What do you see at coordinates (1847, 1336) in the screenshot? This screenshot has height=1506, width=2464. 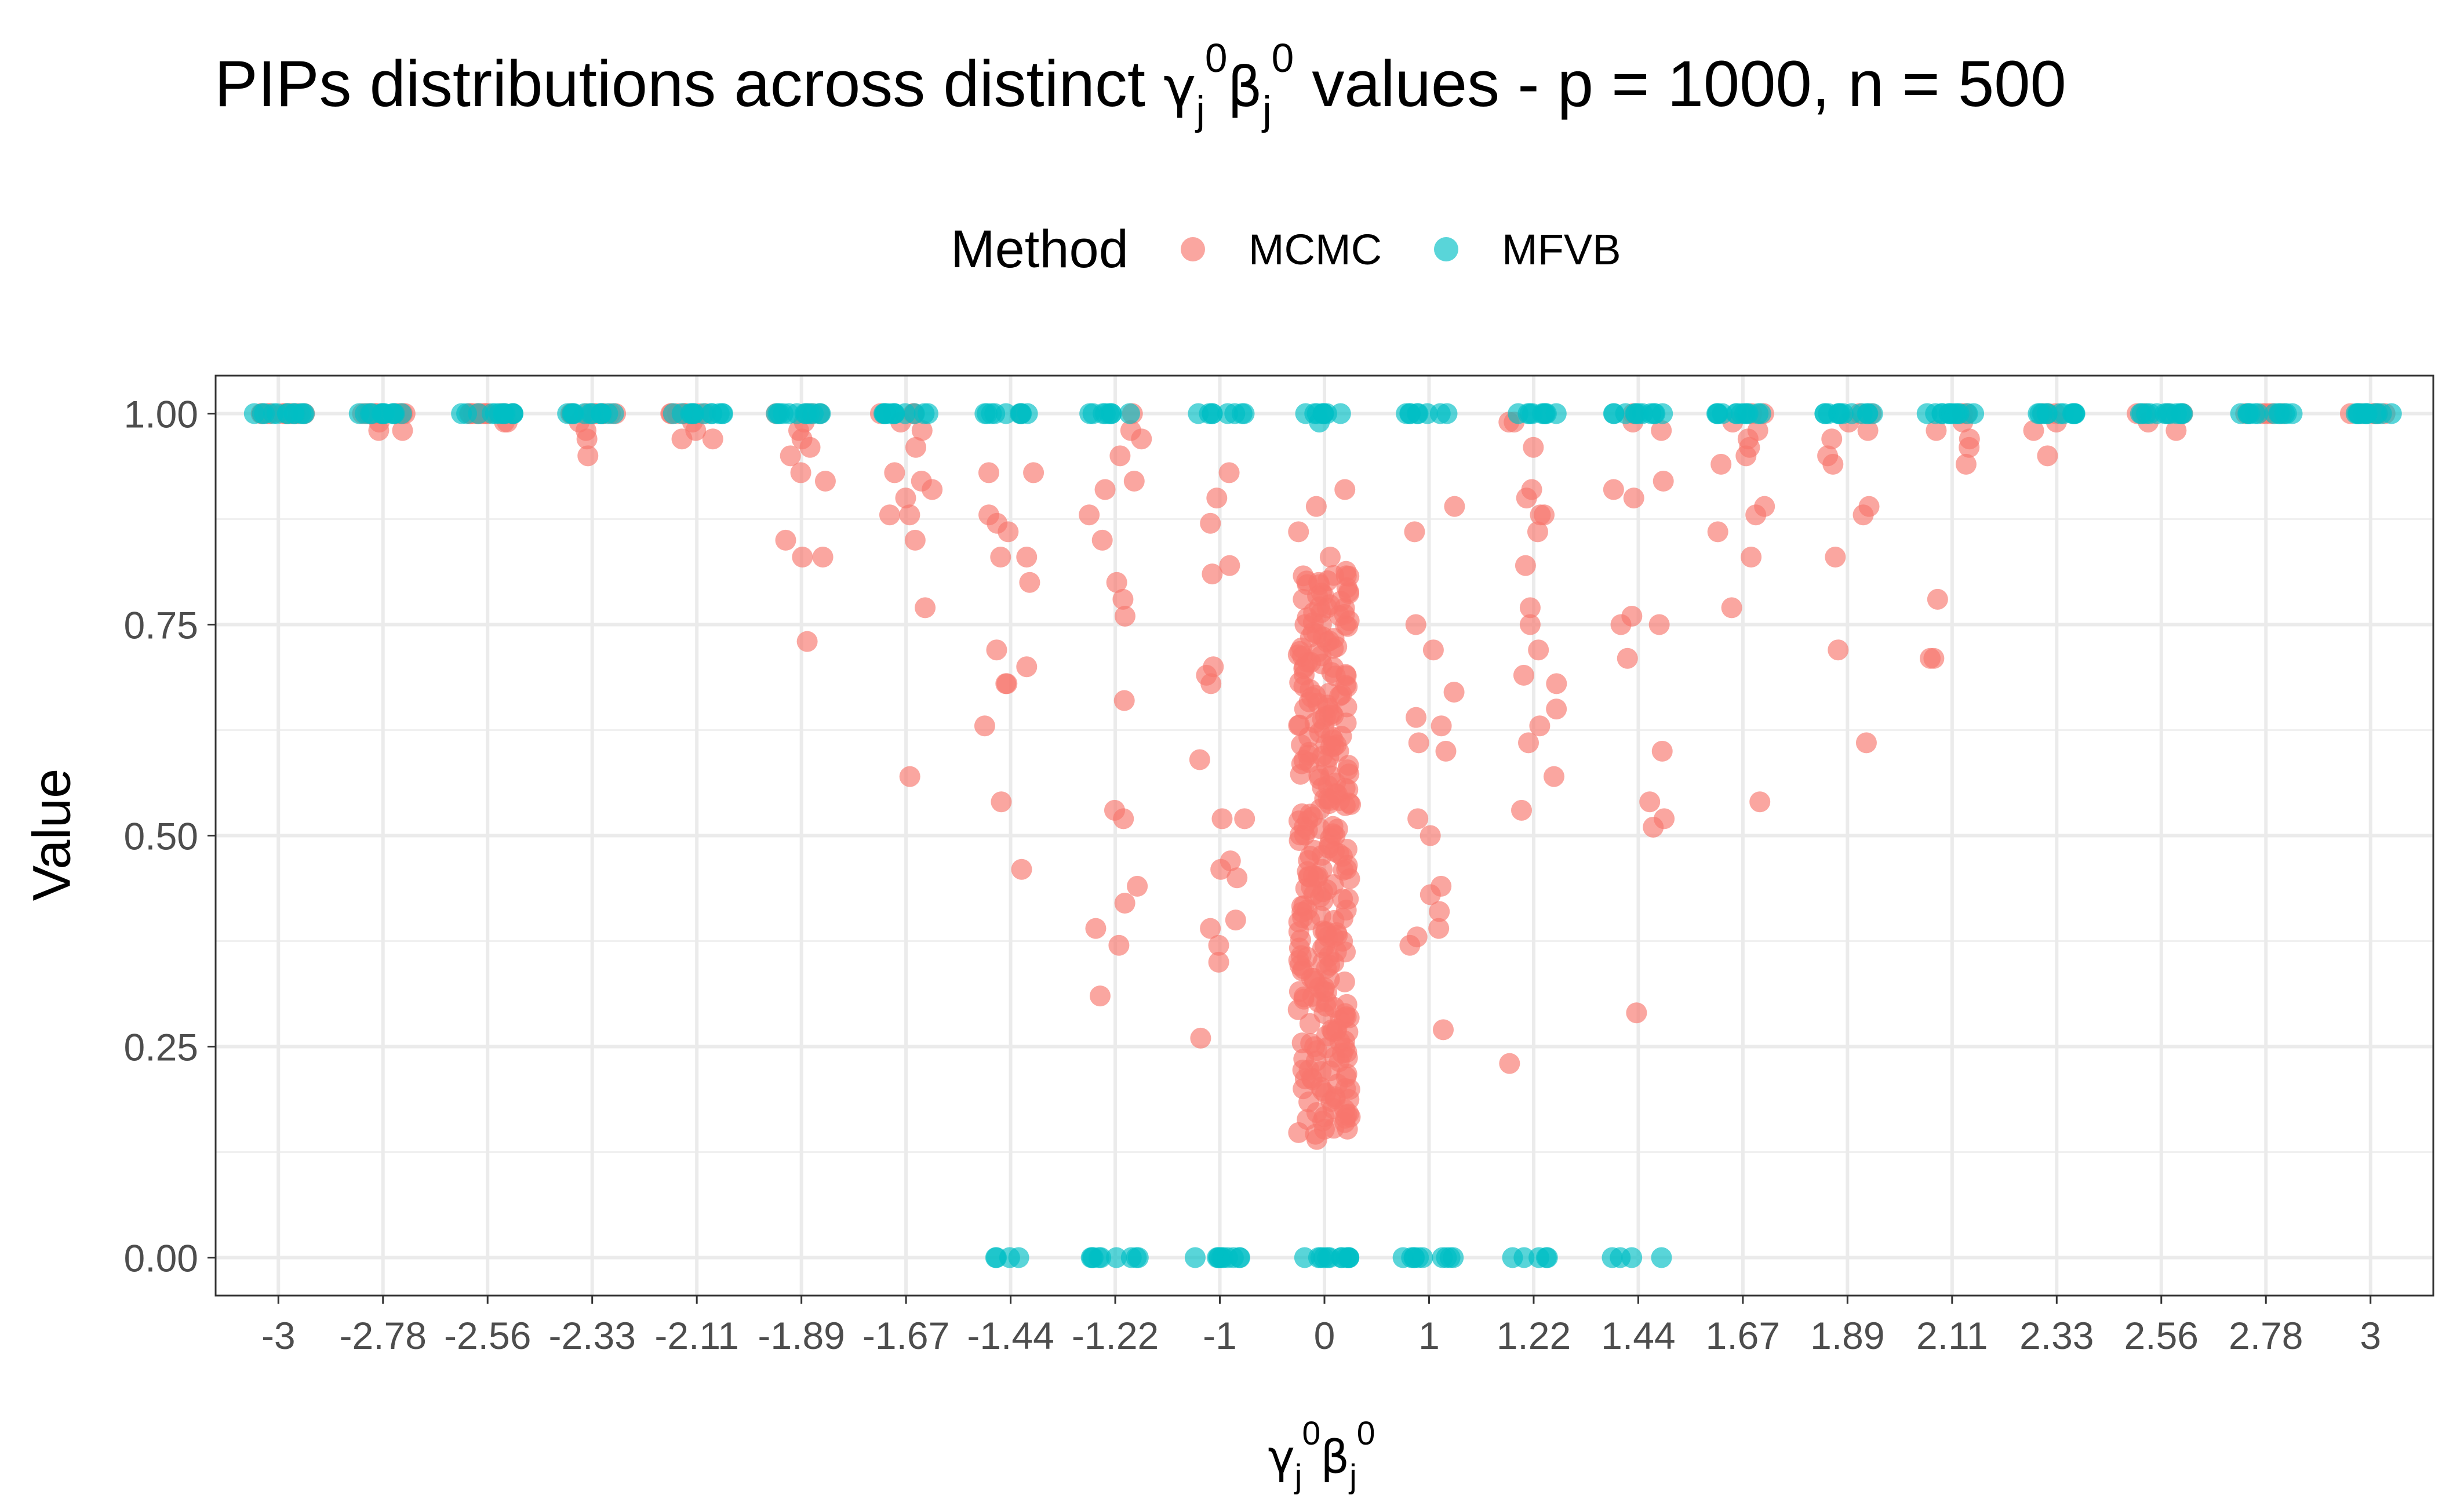 I see `x-tick-label: 1.89` at bounding box center [1847, 1336].